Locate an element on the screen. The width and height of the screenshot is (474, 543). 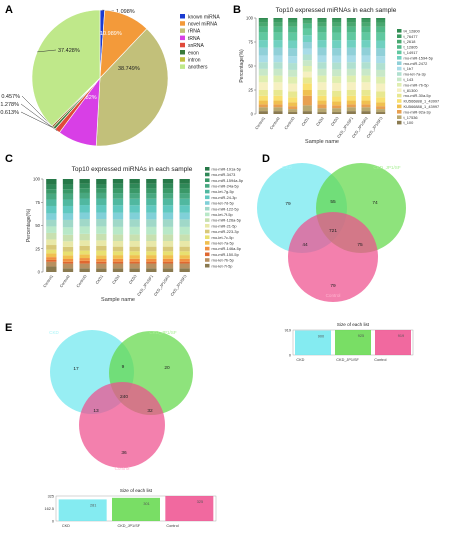
venn-region-count: 79 is located at coordinates (288, 204).